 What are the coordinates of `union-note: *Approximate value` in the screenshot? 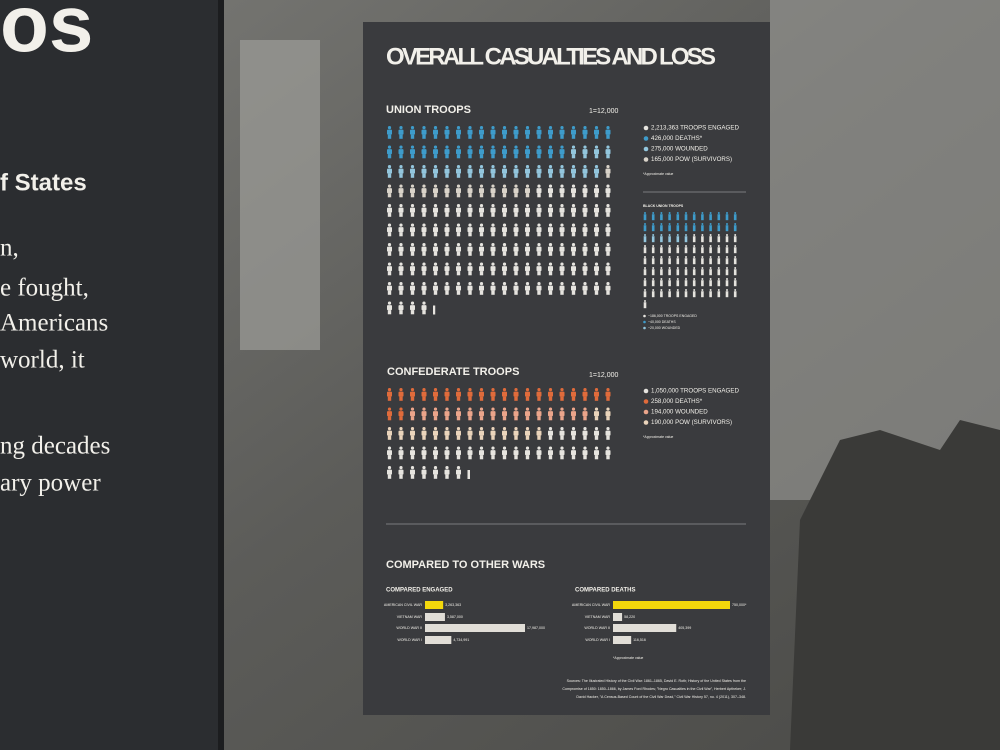 It's located at (658, 174).